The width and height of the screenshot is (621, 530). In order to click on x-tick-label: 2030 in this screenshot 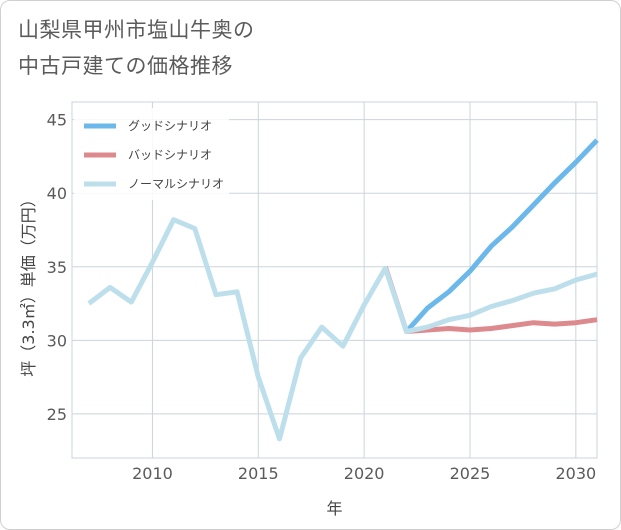, I will do `click(575, 473)`.